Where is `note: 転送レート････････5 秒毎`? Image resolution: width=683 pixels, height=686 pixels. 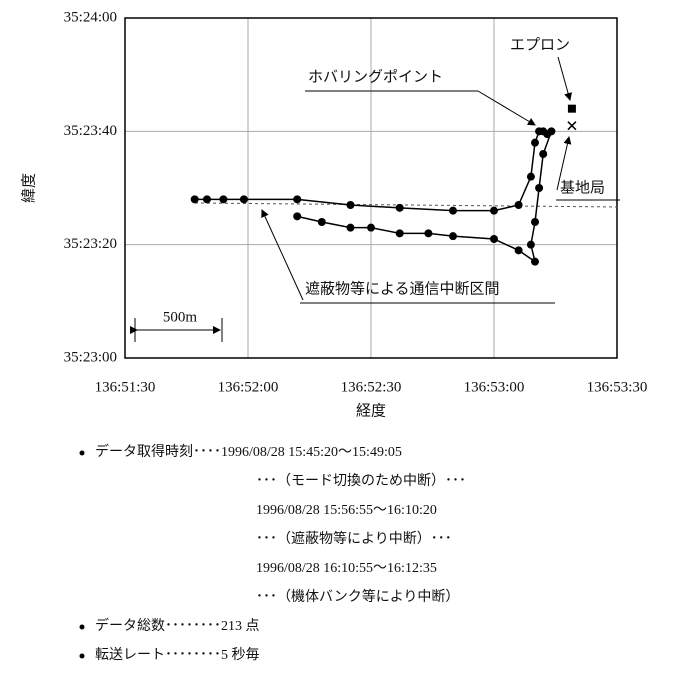 note: 転送レート････････5 秒毎 is located at coordinates (177, 655).